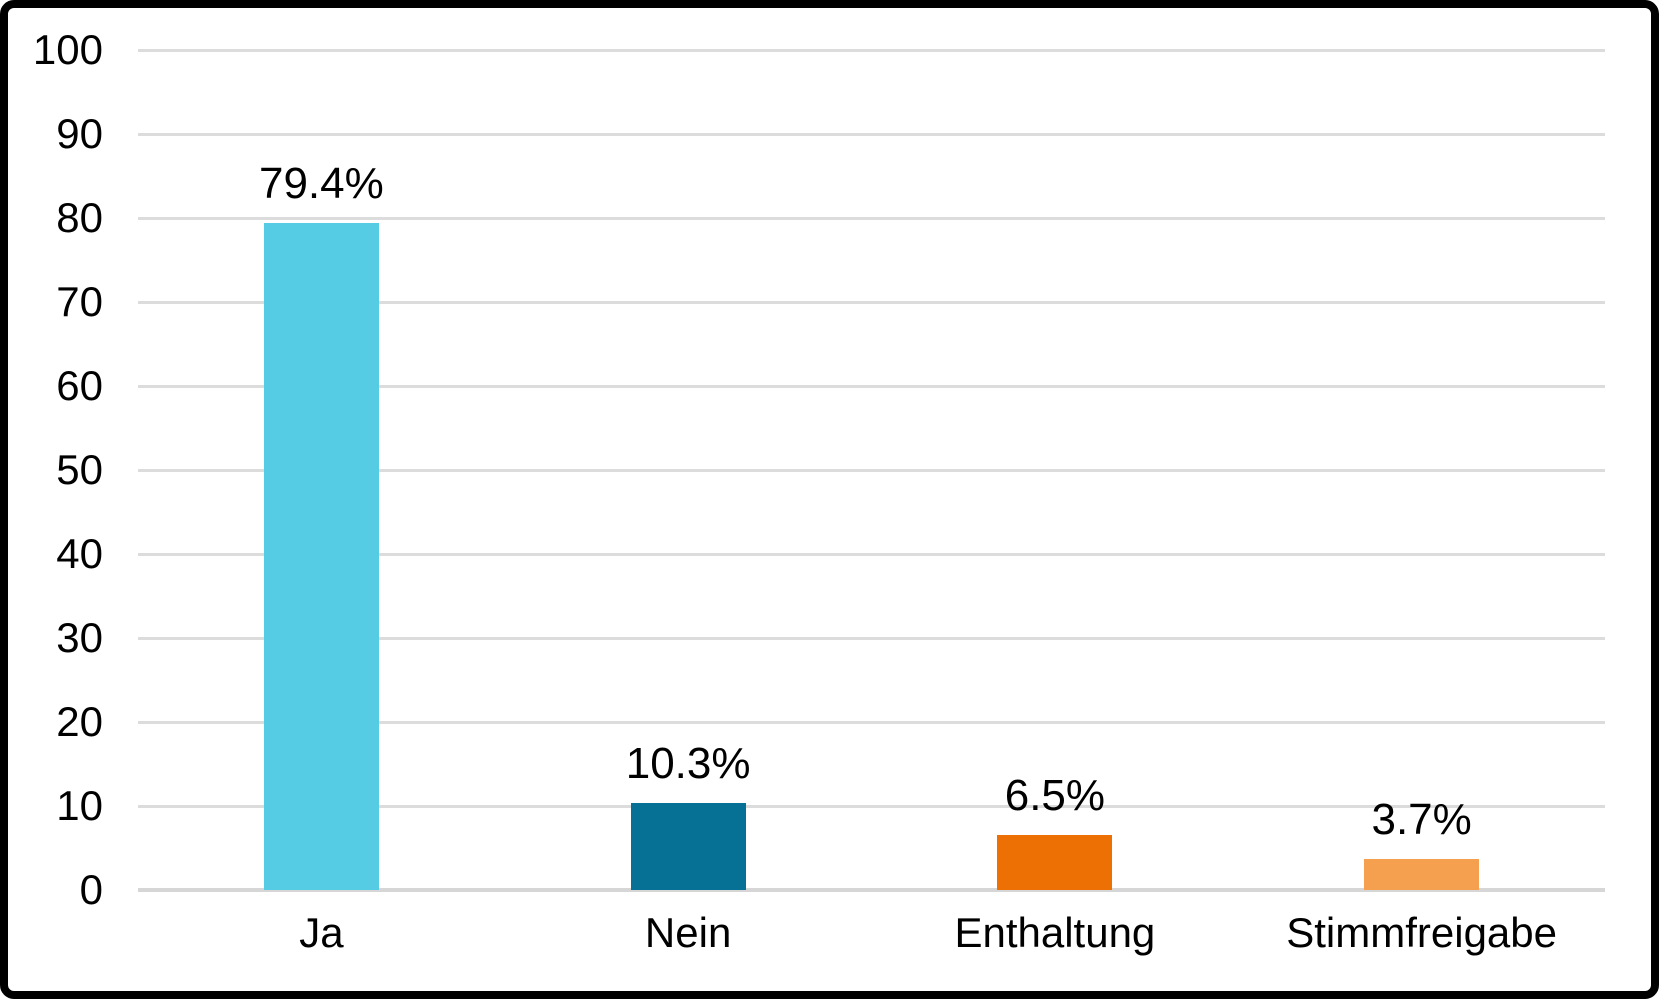  What do you see at coordinates (79, 637) in the screenshot?
I see `y-tick-label-30: 30` at bounding box center [79, 637].